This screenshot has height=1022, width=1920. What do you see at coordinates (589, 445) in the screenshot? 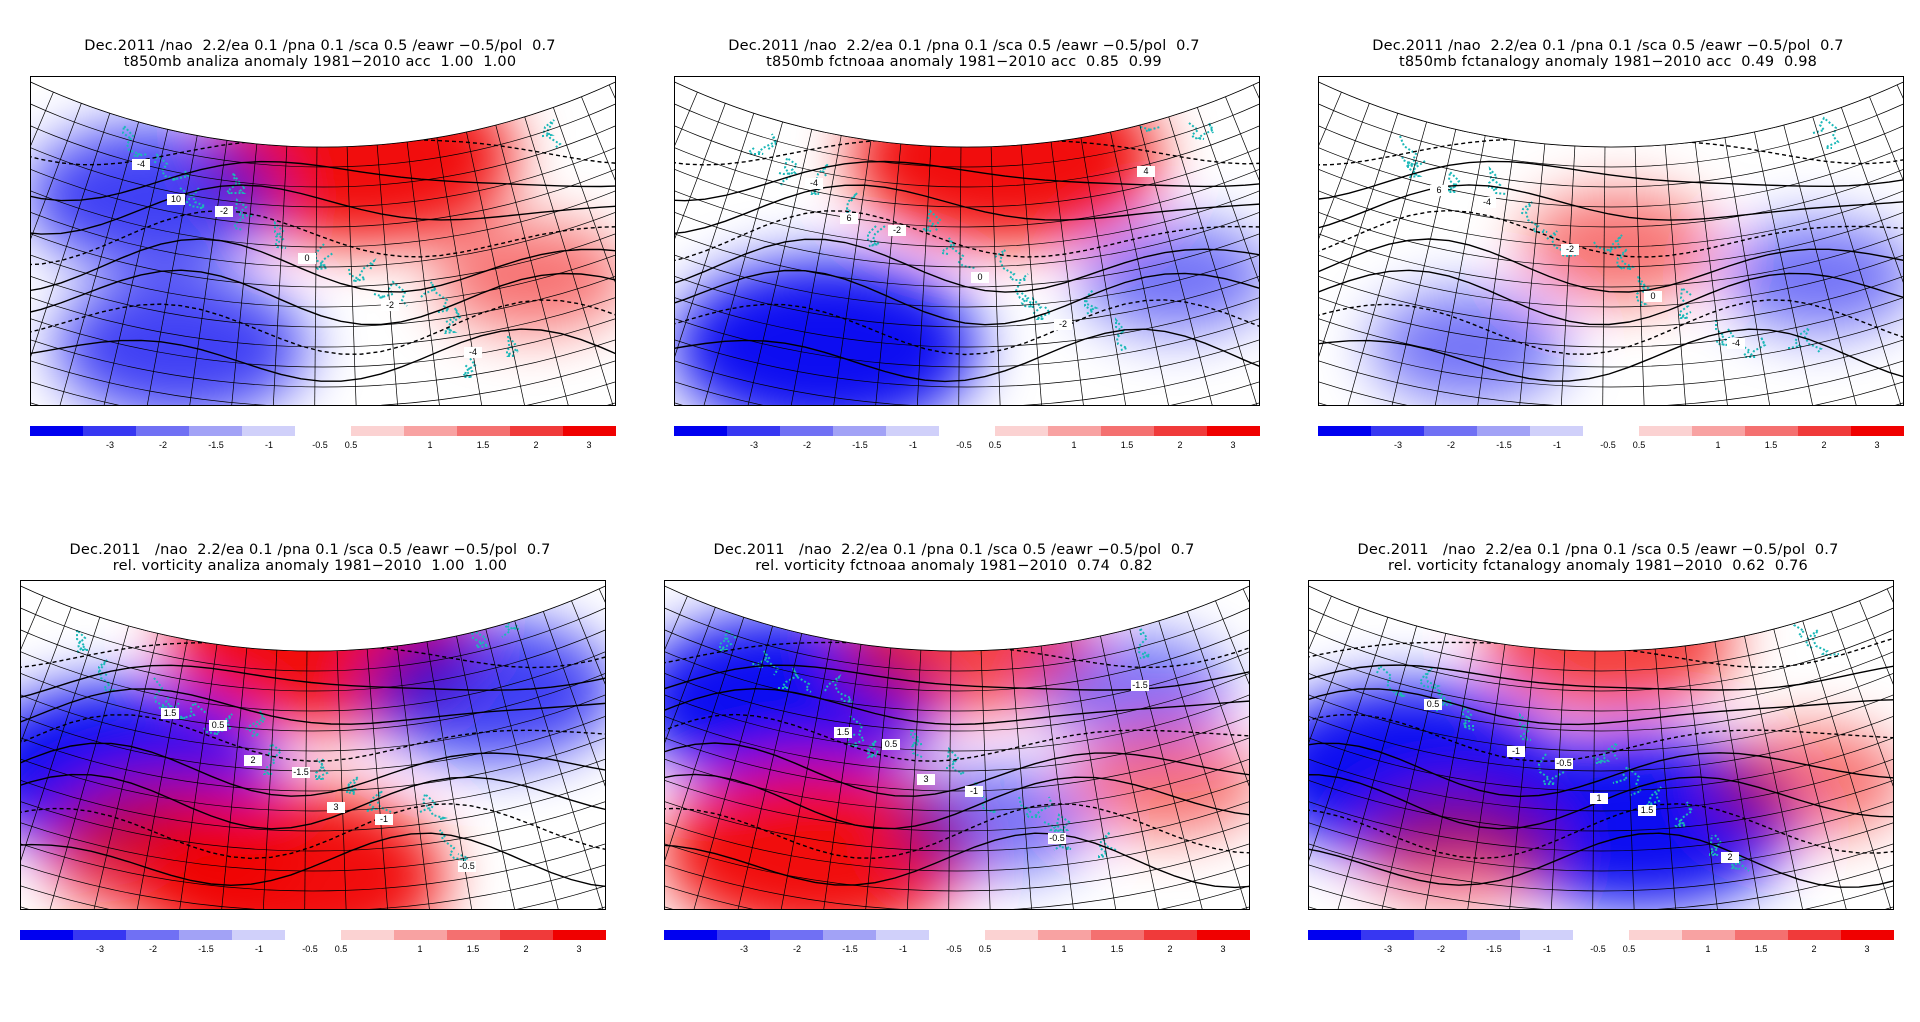
I see `colorbar-tick-label: 3` at bounding box center [589, 445].